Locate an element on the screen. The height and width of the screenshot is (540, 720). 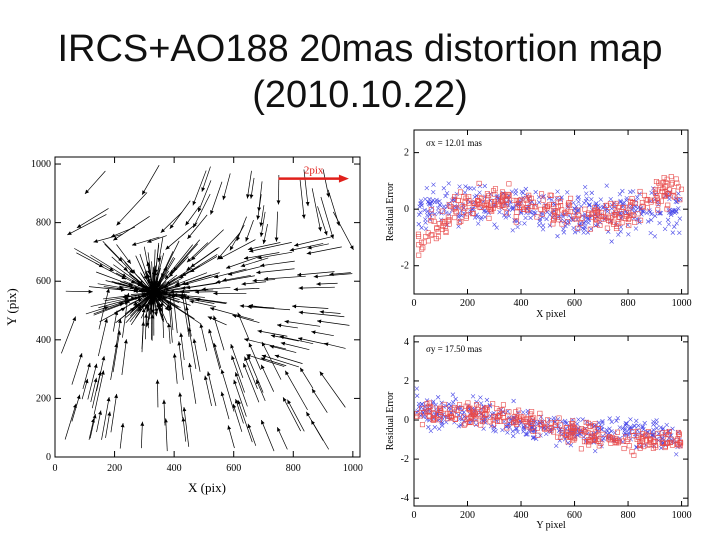
quiver-y-tick-label: 800 is located at coordinates (43, 223).